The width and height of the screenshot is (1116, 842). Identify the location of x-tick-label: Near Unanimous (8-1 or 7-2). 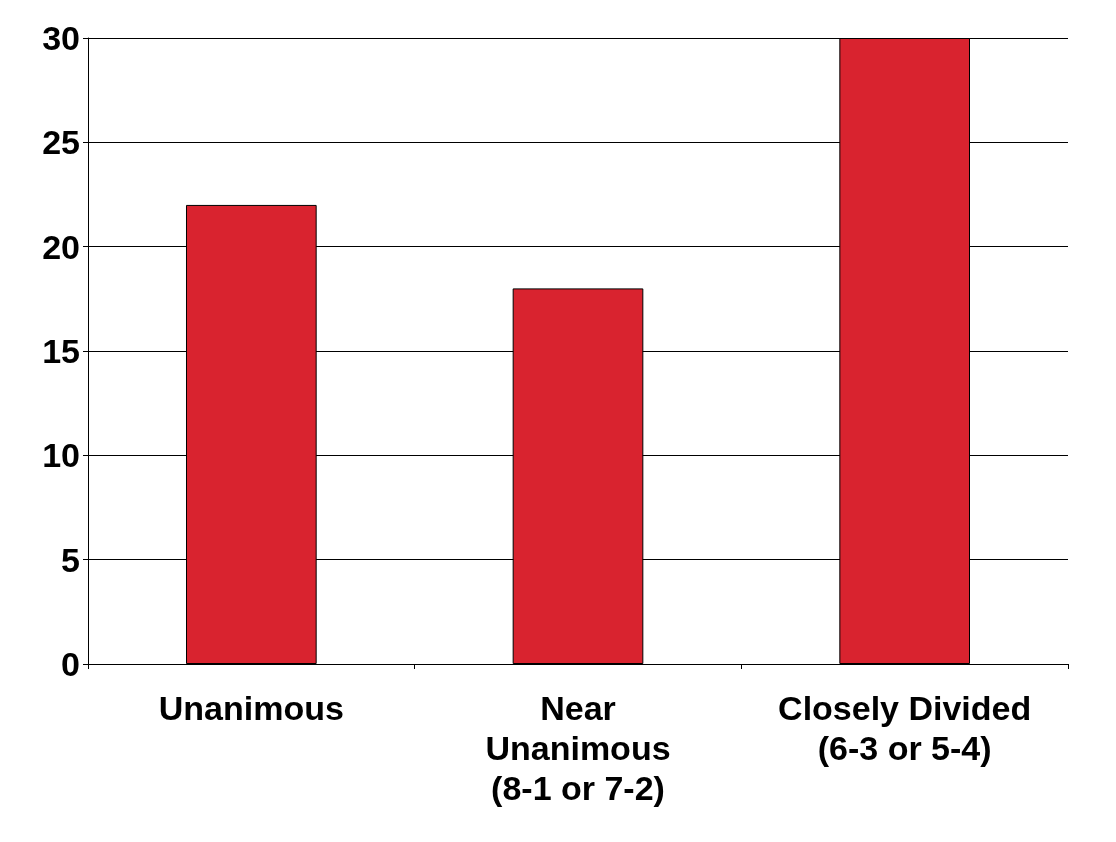
(578, 748).